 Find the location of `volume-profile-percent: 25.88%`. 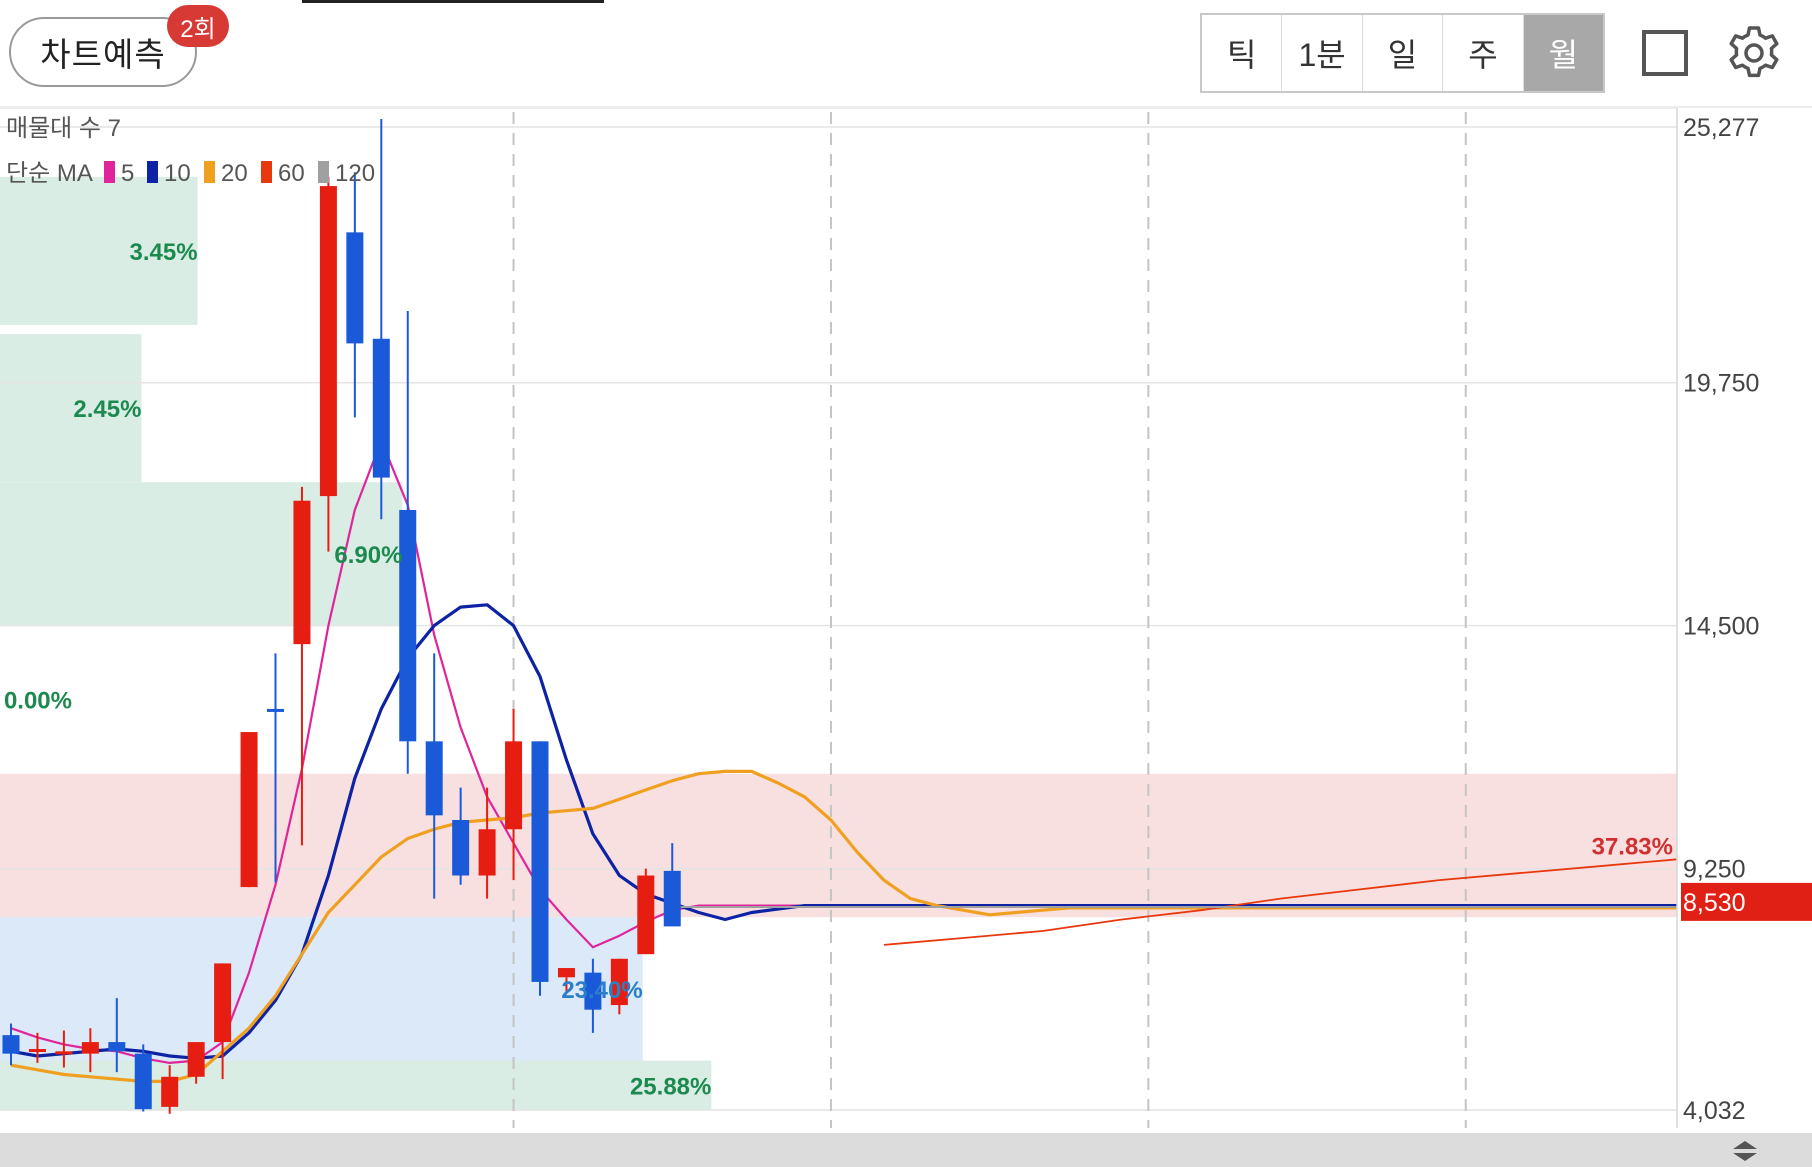

volume-profile-percent: 25.88% is located at coordinates (670, 1086).